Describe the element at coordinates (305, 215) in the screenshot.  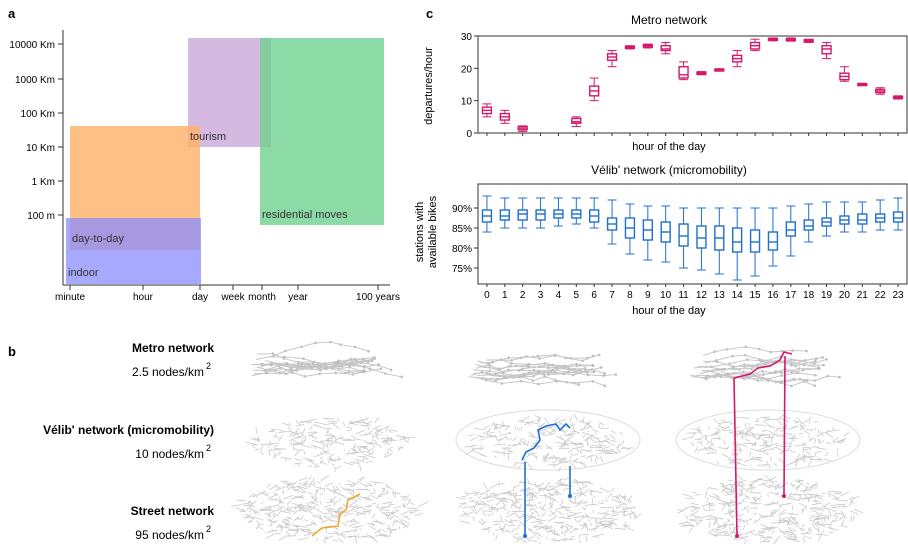
I see `region-label-residential: residential moves` at that location.